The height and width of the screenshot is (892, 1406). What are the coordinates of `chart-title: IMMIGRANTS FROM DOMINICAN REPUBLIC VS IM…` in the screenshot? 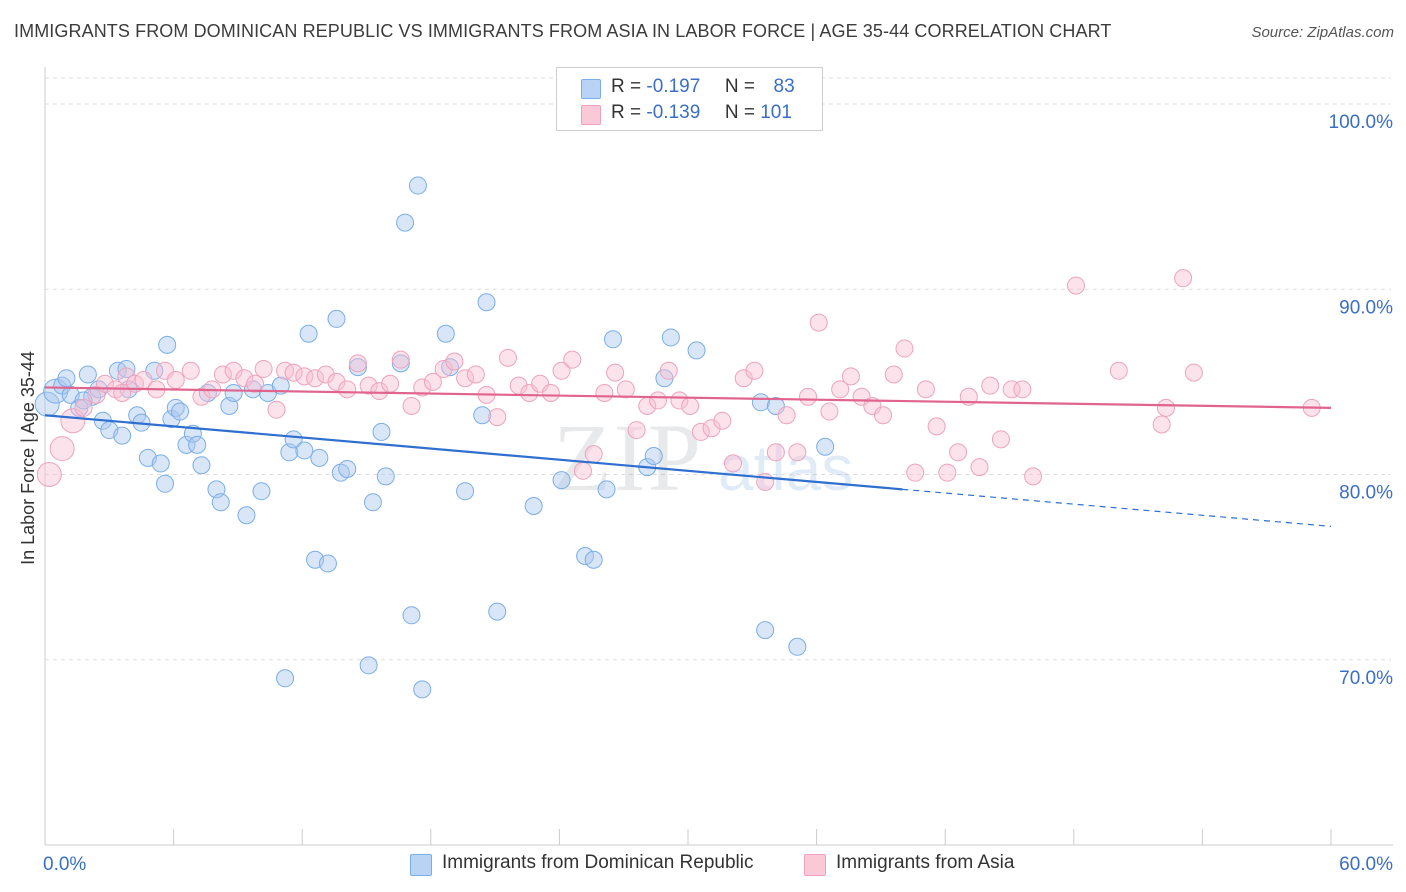 It's located at (563, 31).